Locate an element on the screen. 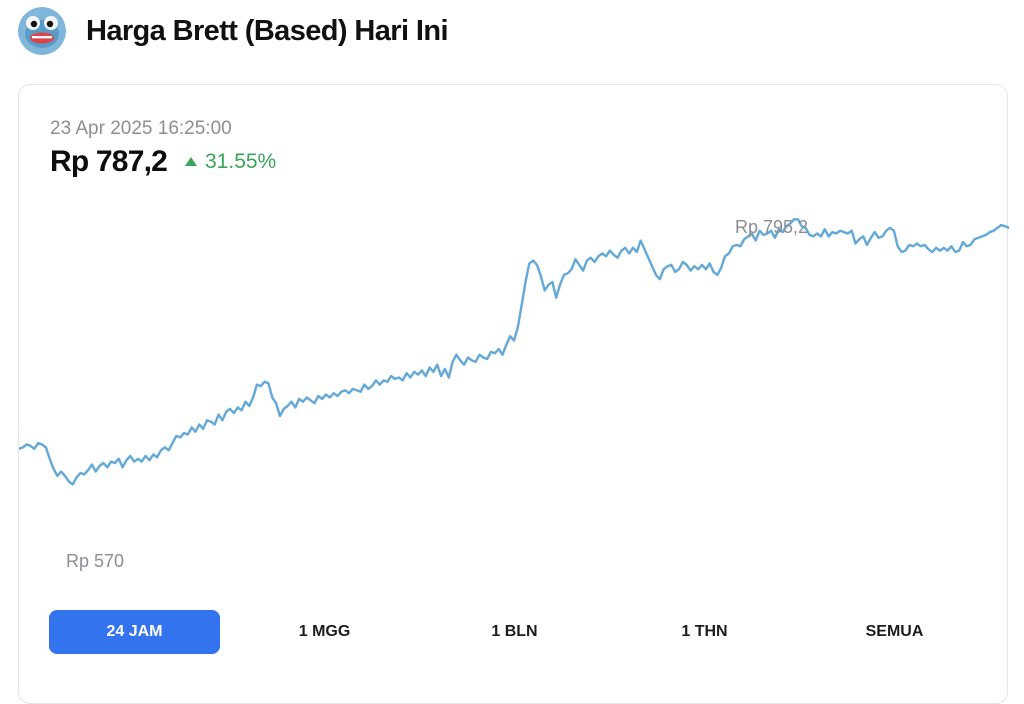  tab-1-thn: 1 THN is located at coordinates (704, 631).